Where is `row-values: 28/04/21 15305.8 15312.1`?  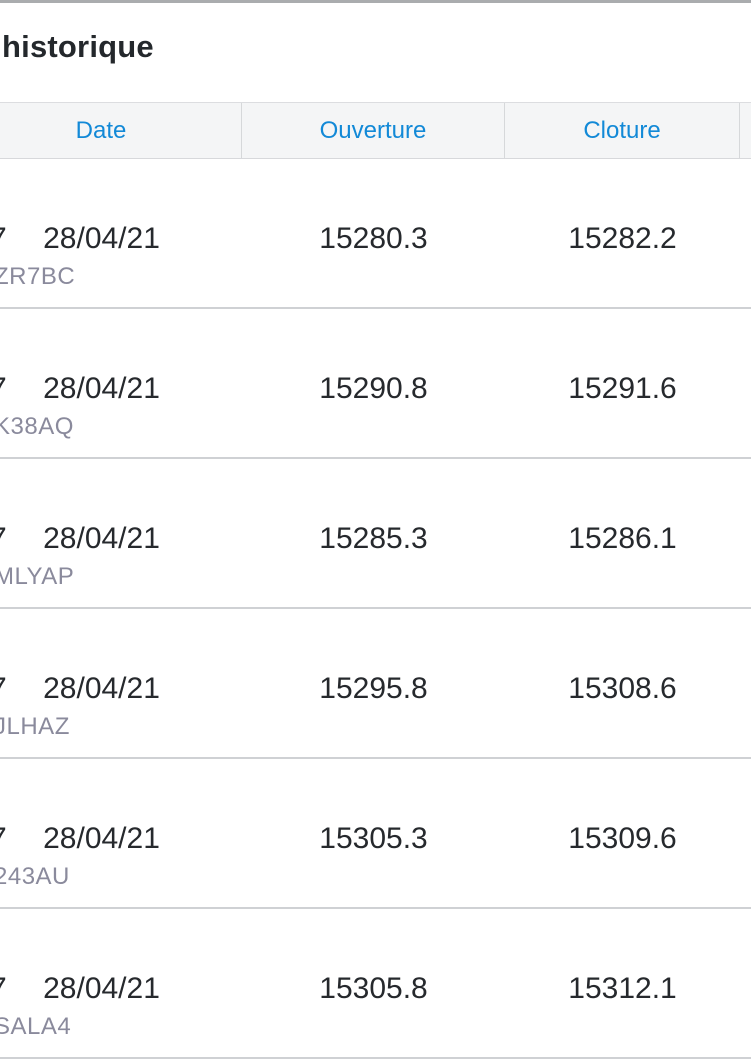
row-values: 28/04/21 15305.8 15312.1 is located at coordinates (375, 989).